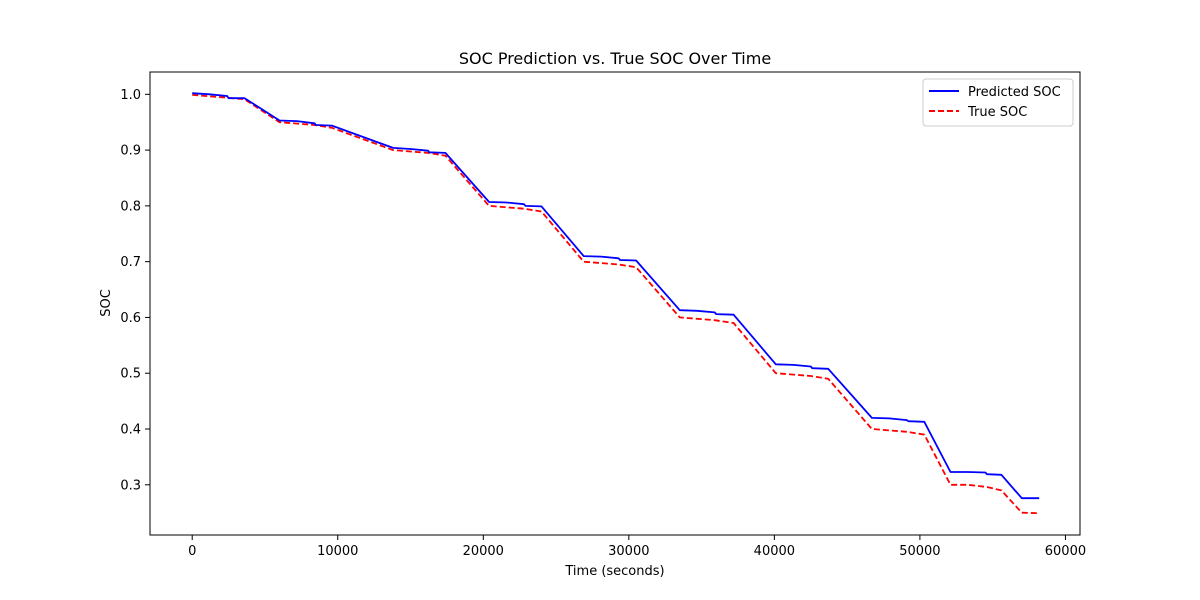 The width and height of the screenshot is (1200, 600). Describe the element at coordinates (1065, 551) in the screenshot. I see `x-tick-label: 60000` at that location.